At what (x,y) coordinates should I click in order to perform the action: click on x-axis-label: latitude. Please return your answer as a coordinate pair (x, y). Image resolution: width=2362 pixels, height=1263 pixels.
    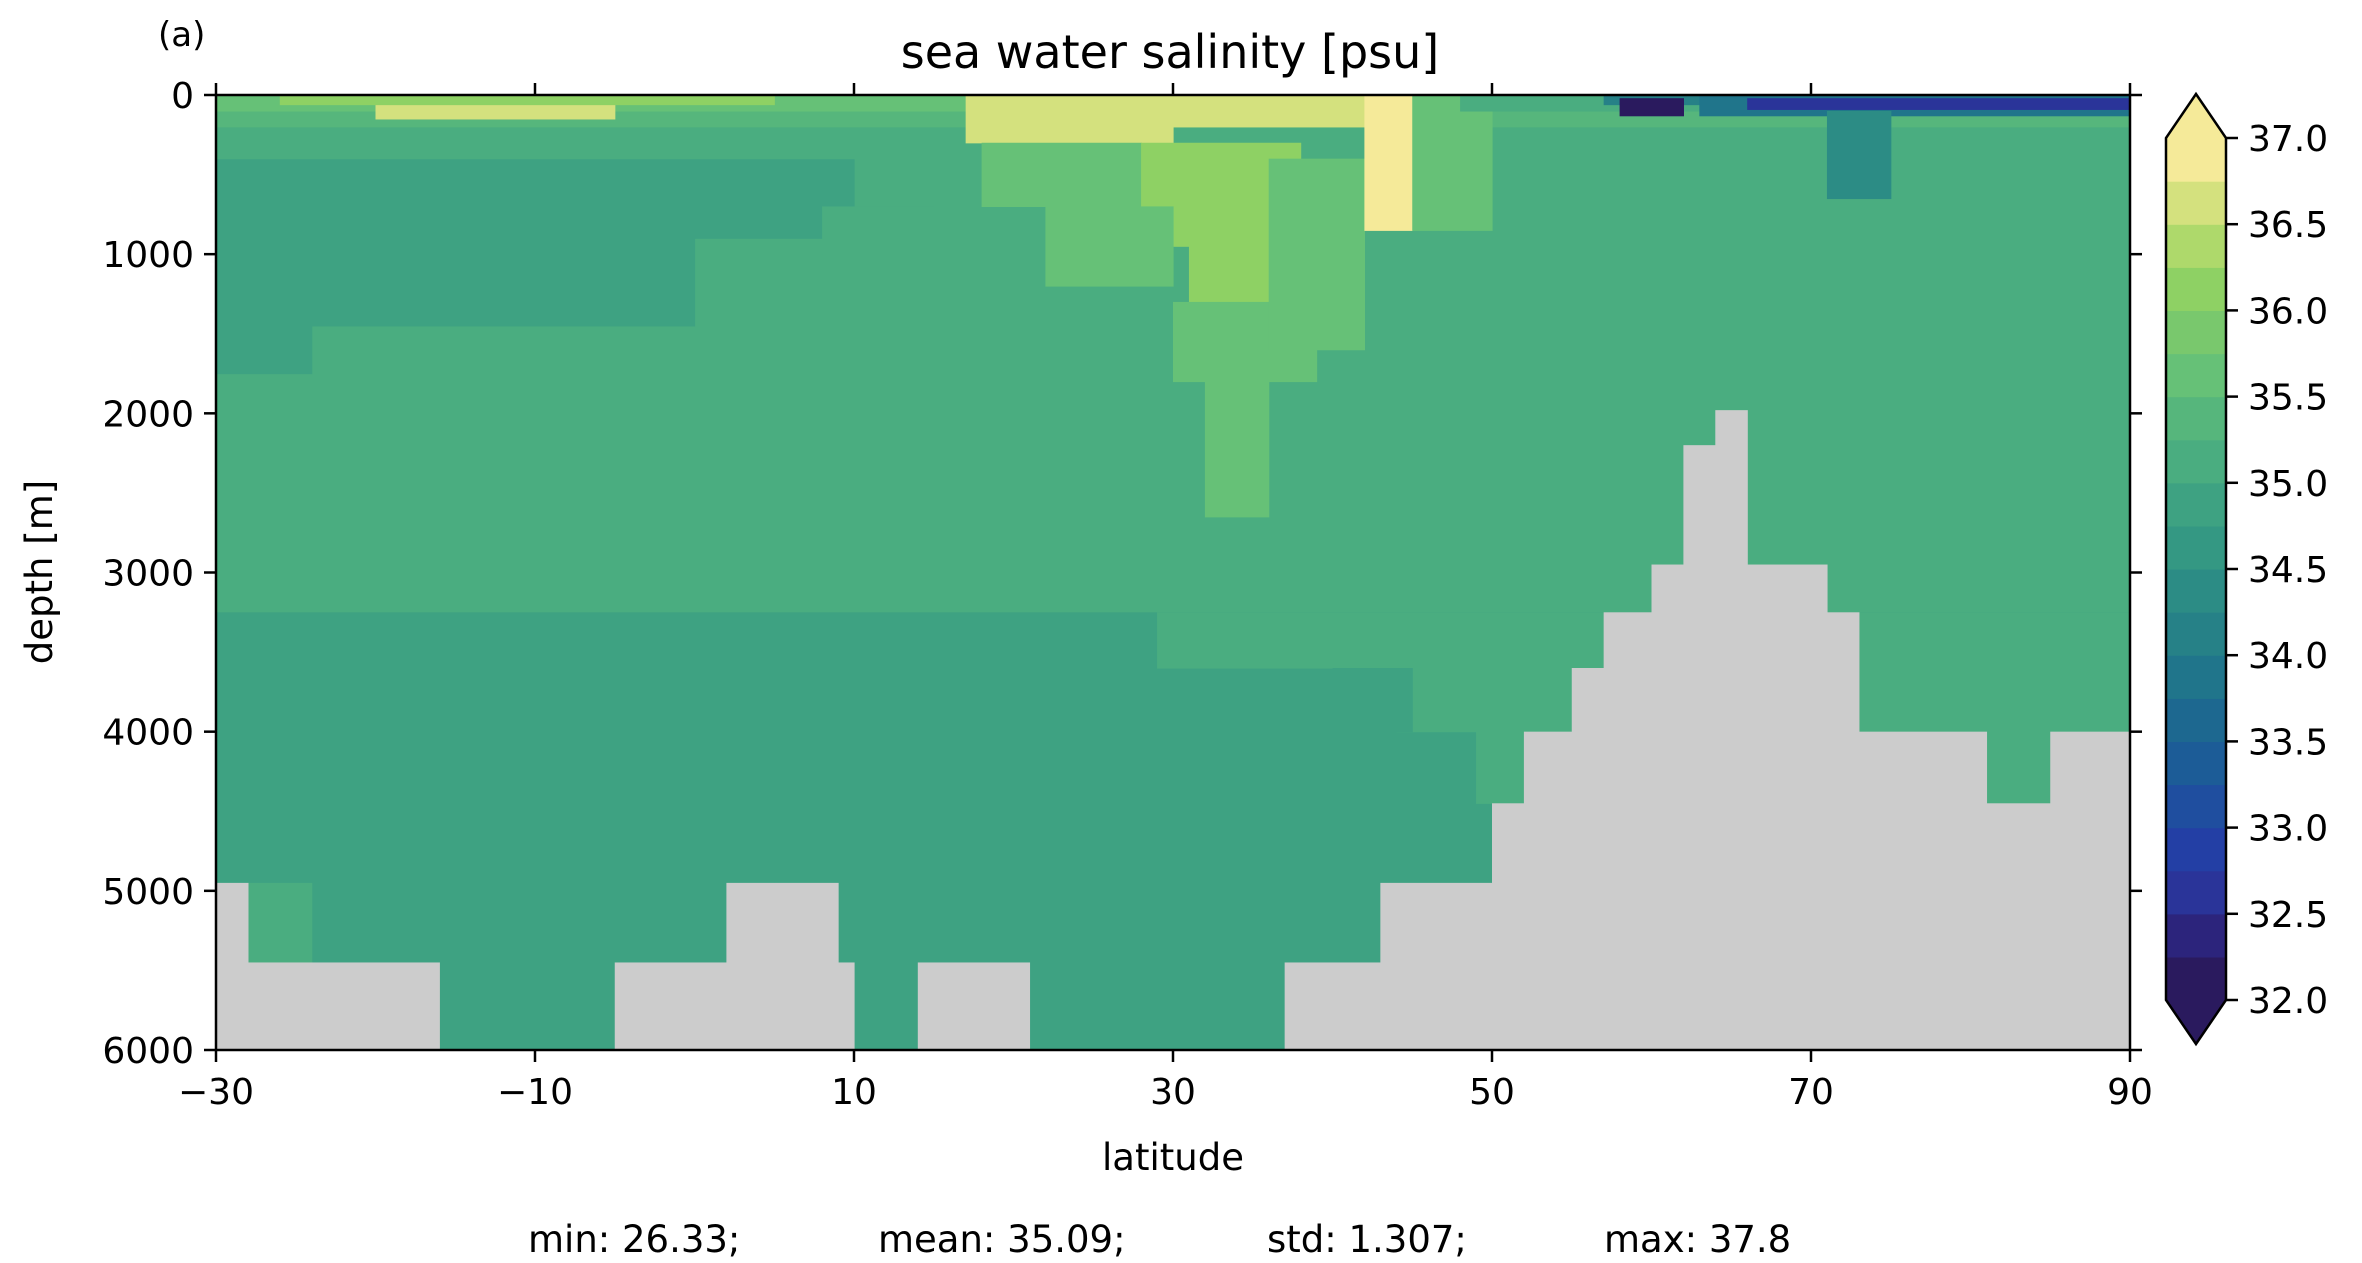
    Looking at the image, I should click on (1173, 1157).